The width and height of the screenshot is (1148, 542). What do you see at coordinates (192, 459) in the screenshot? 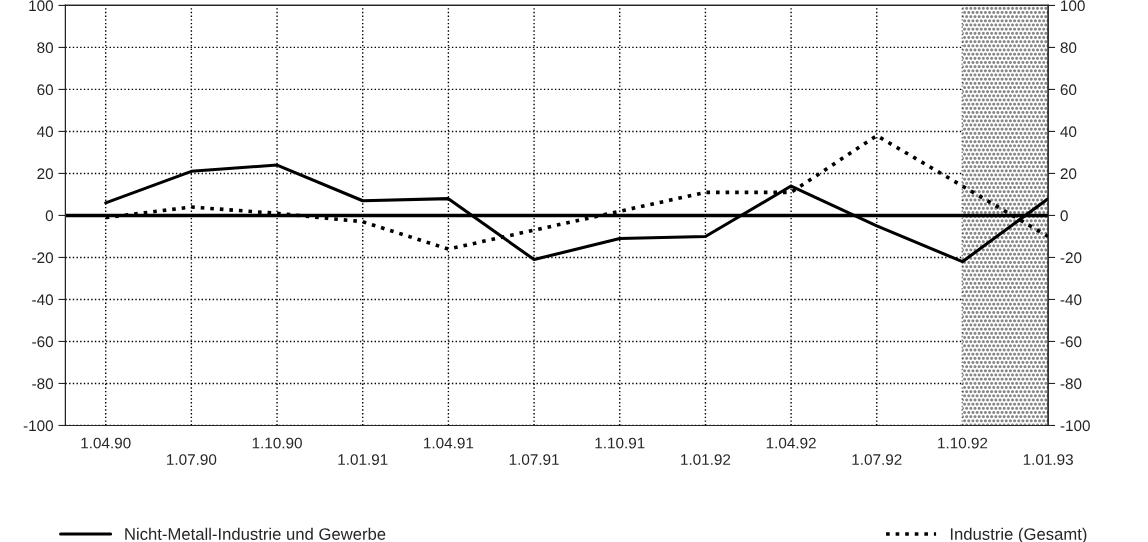
I see `x-tick-label: 1.07.90` at bounding box center [192, 459].